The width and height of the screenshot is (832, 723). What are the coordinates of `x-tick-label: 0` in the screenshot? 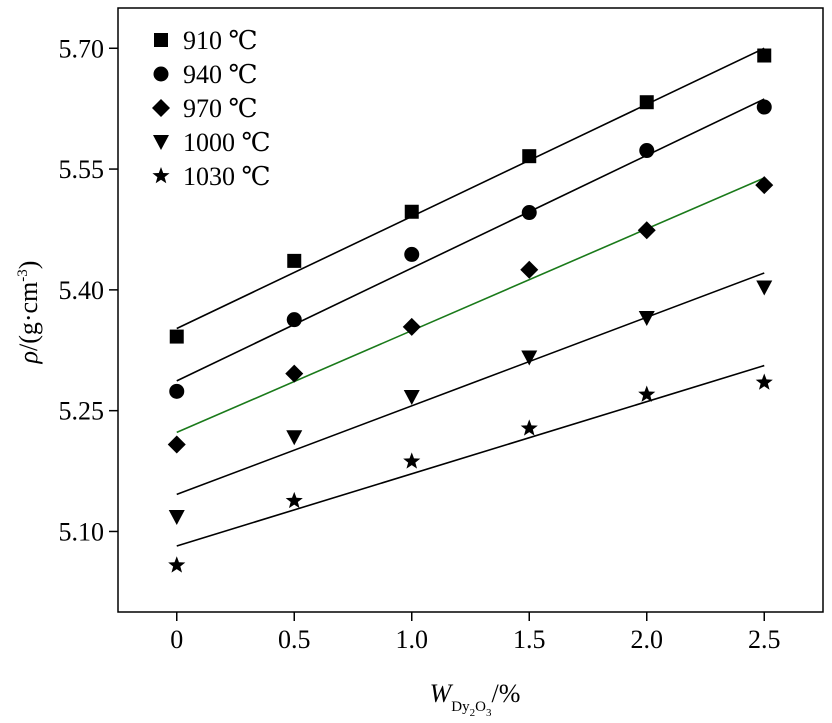 It's located at (176, 639).